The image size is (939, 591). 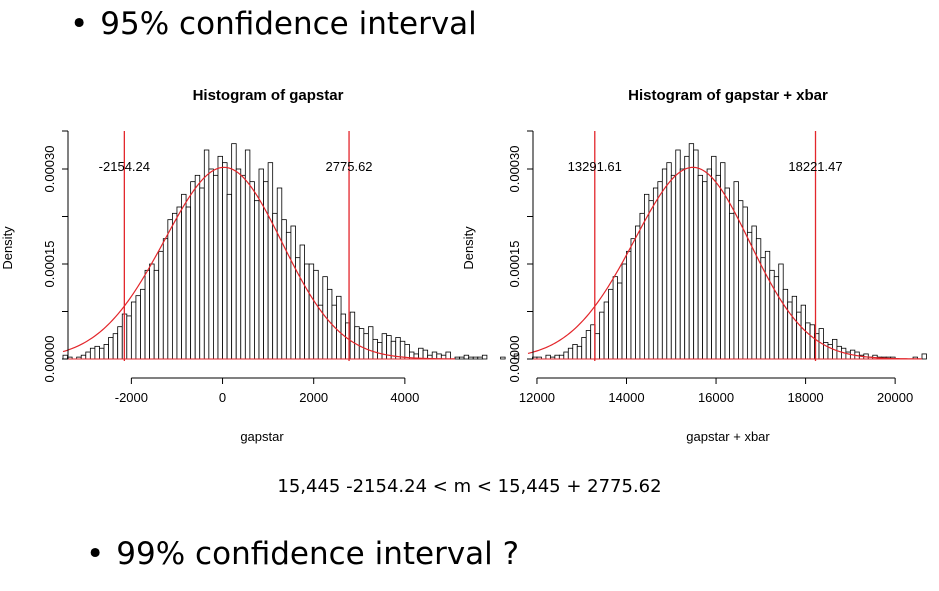 I want to click on y-tick-label: 0.00015, so click(x=49, y=264).